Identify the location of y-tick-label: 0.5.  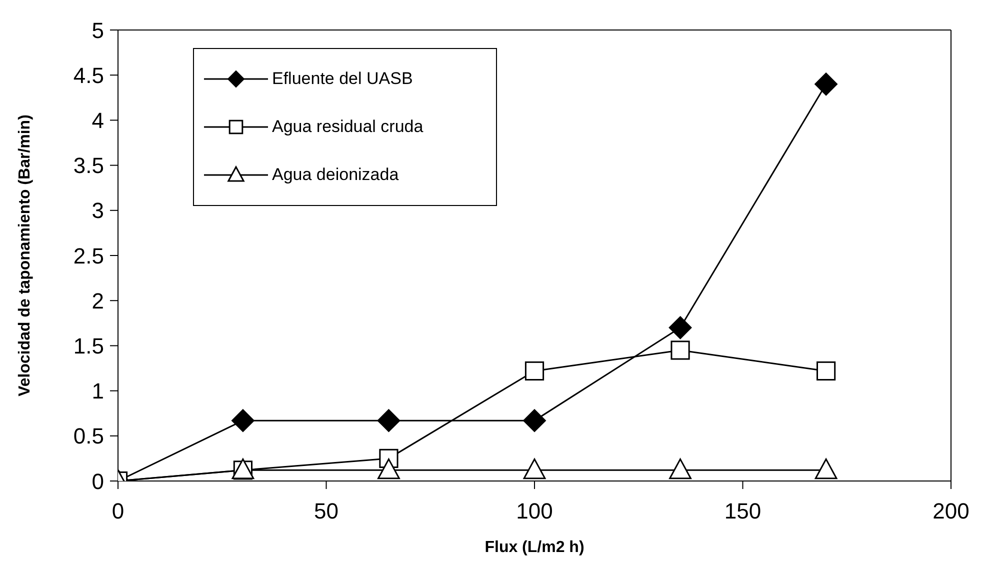
(88, 436).